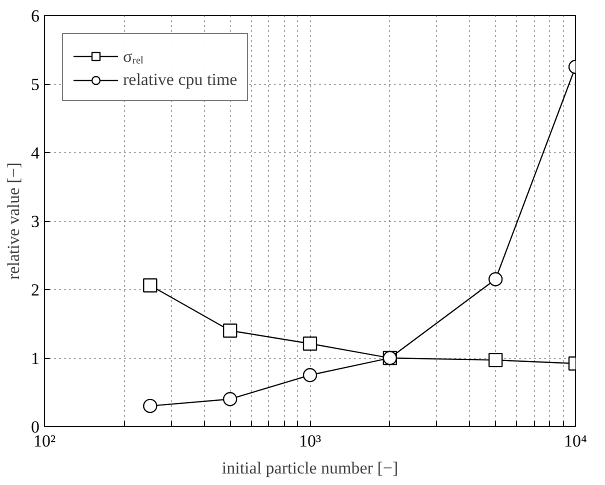 Image resolution: width=605 pixels, height=485 pixels. I want to click on y-tick-label: 1, so click(35, 358).